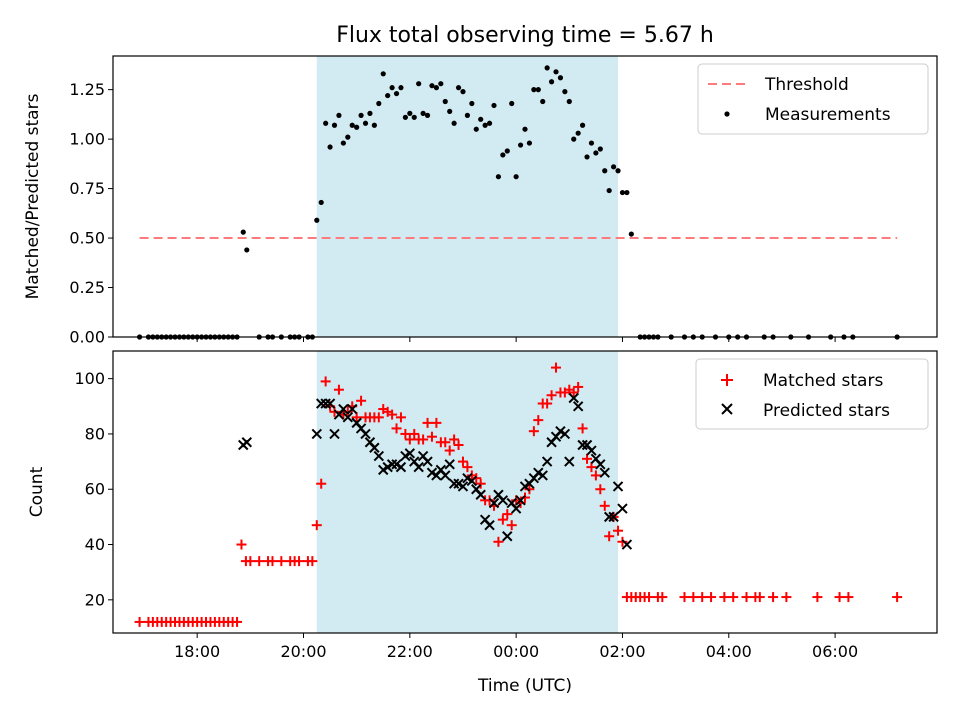 The image size is (960, 720). What do you see at coordinates (524, 686) in the screenshot?
I see `time-x-axis-label: Time (UTC)` at bounding box center [524, 686].